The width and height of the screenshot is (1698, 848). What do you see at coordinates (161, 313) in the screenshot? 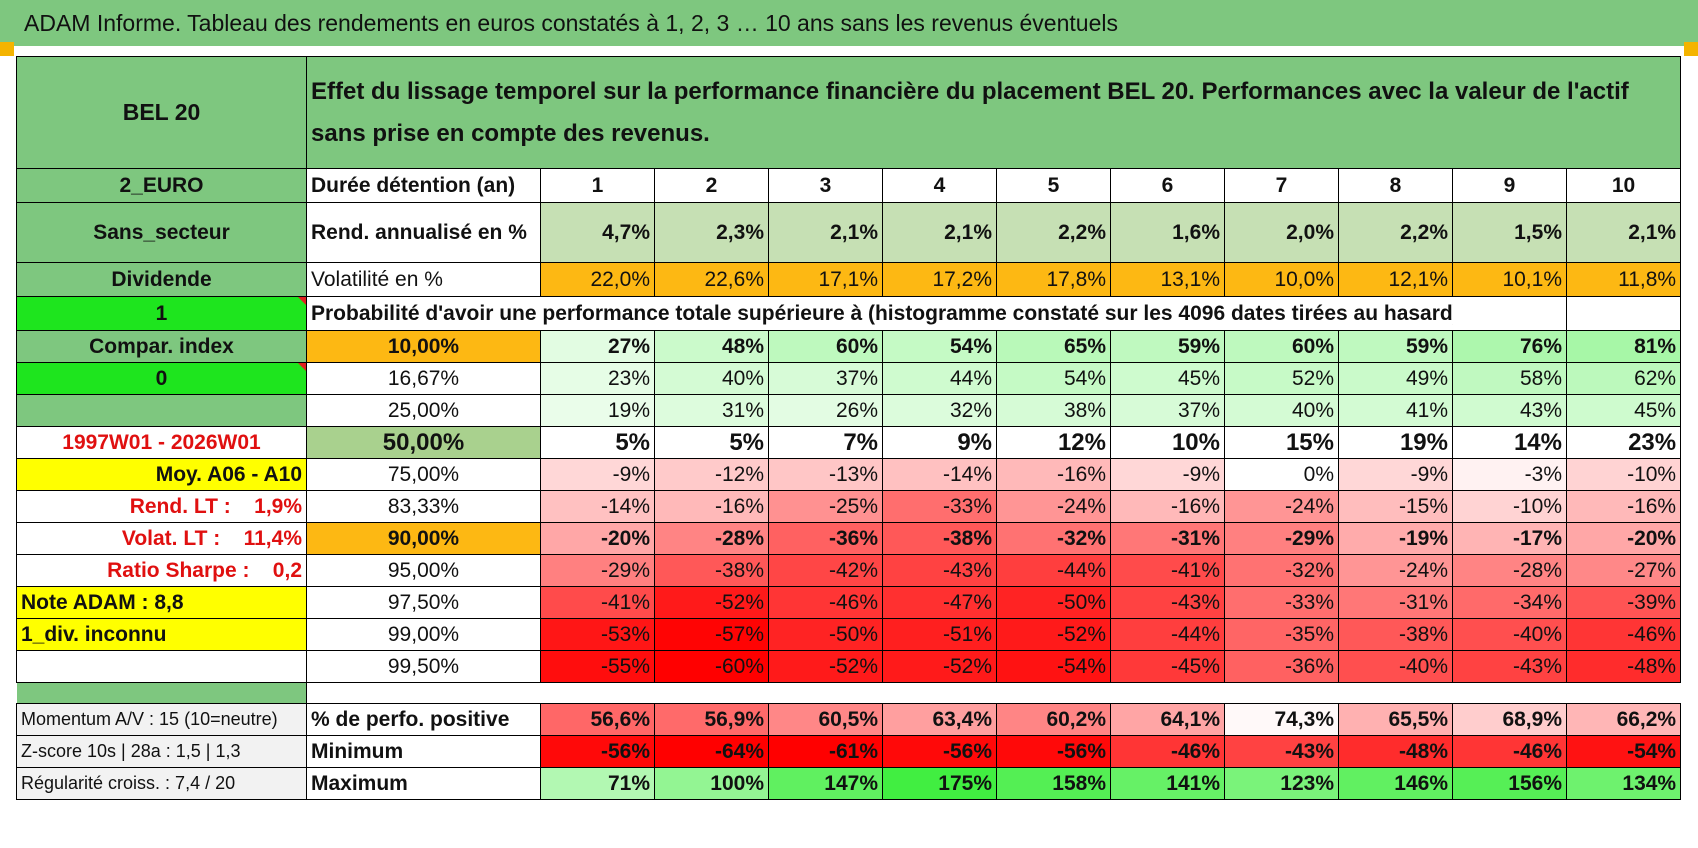
I see `param-one-cell: 1` at bounding box center [161, 313].